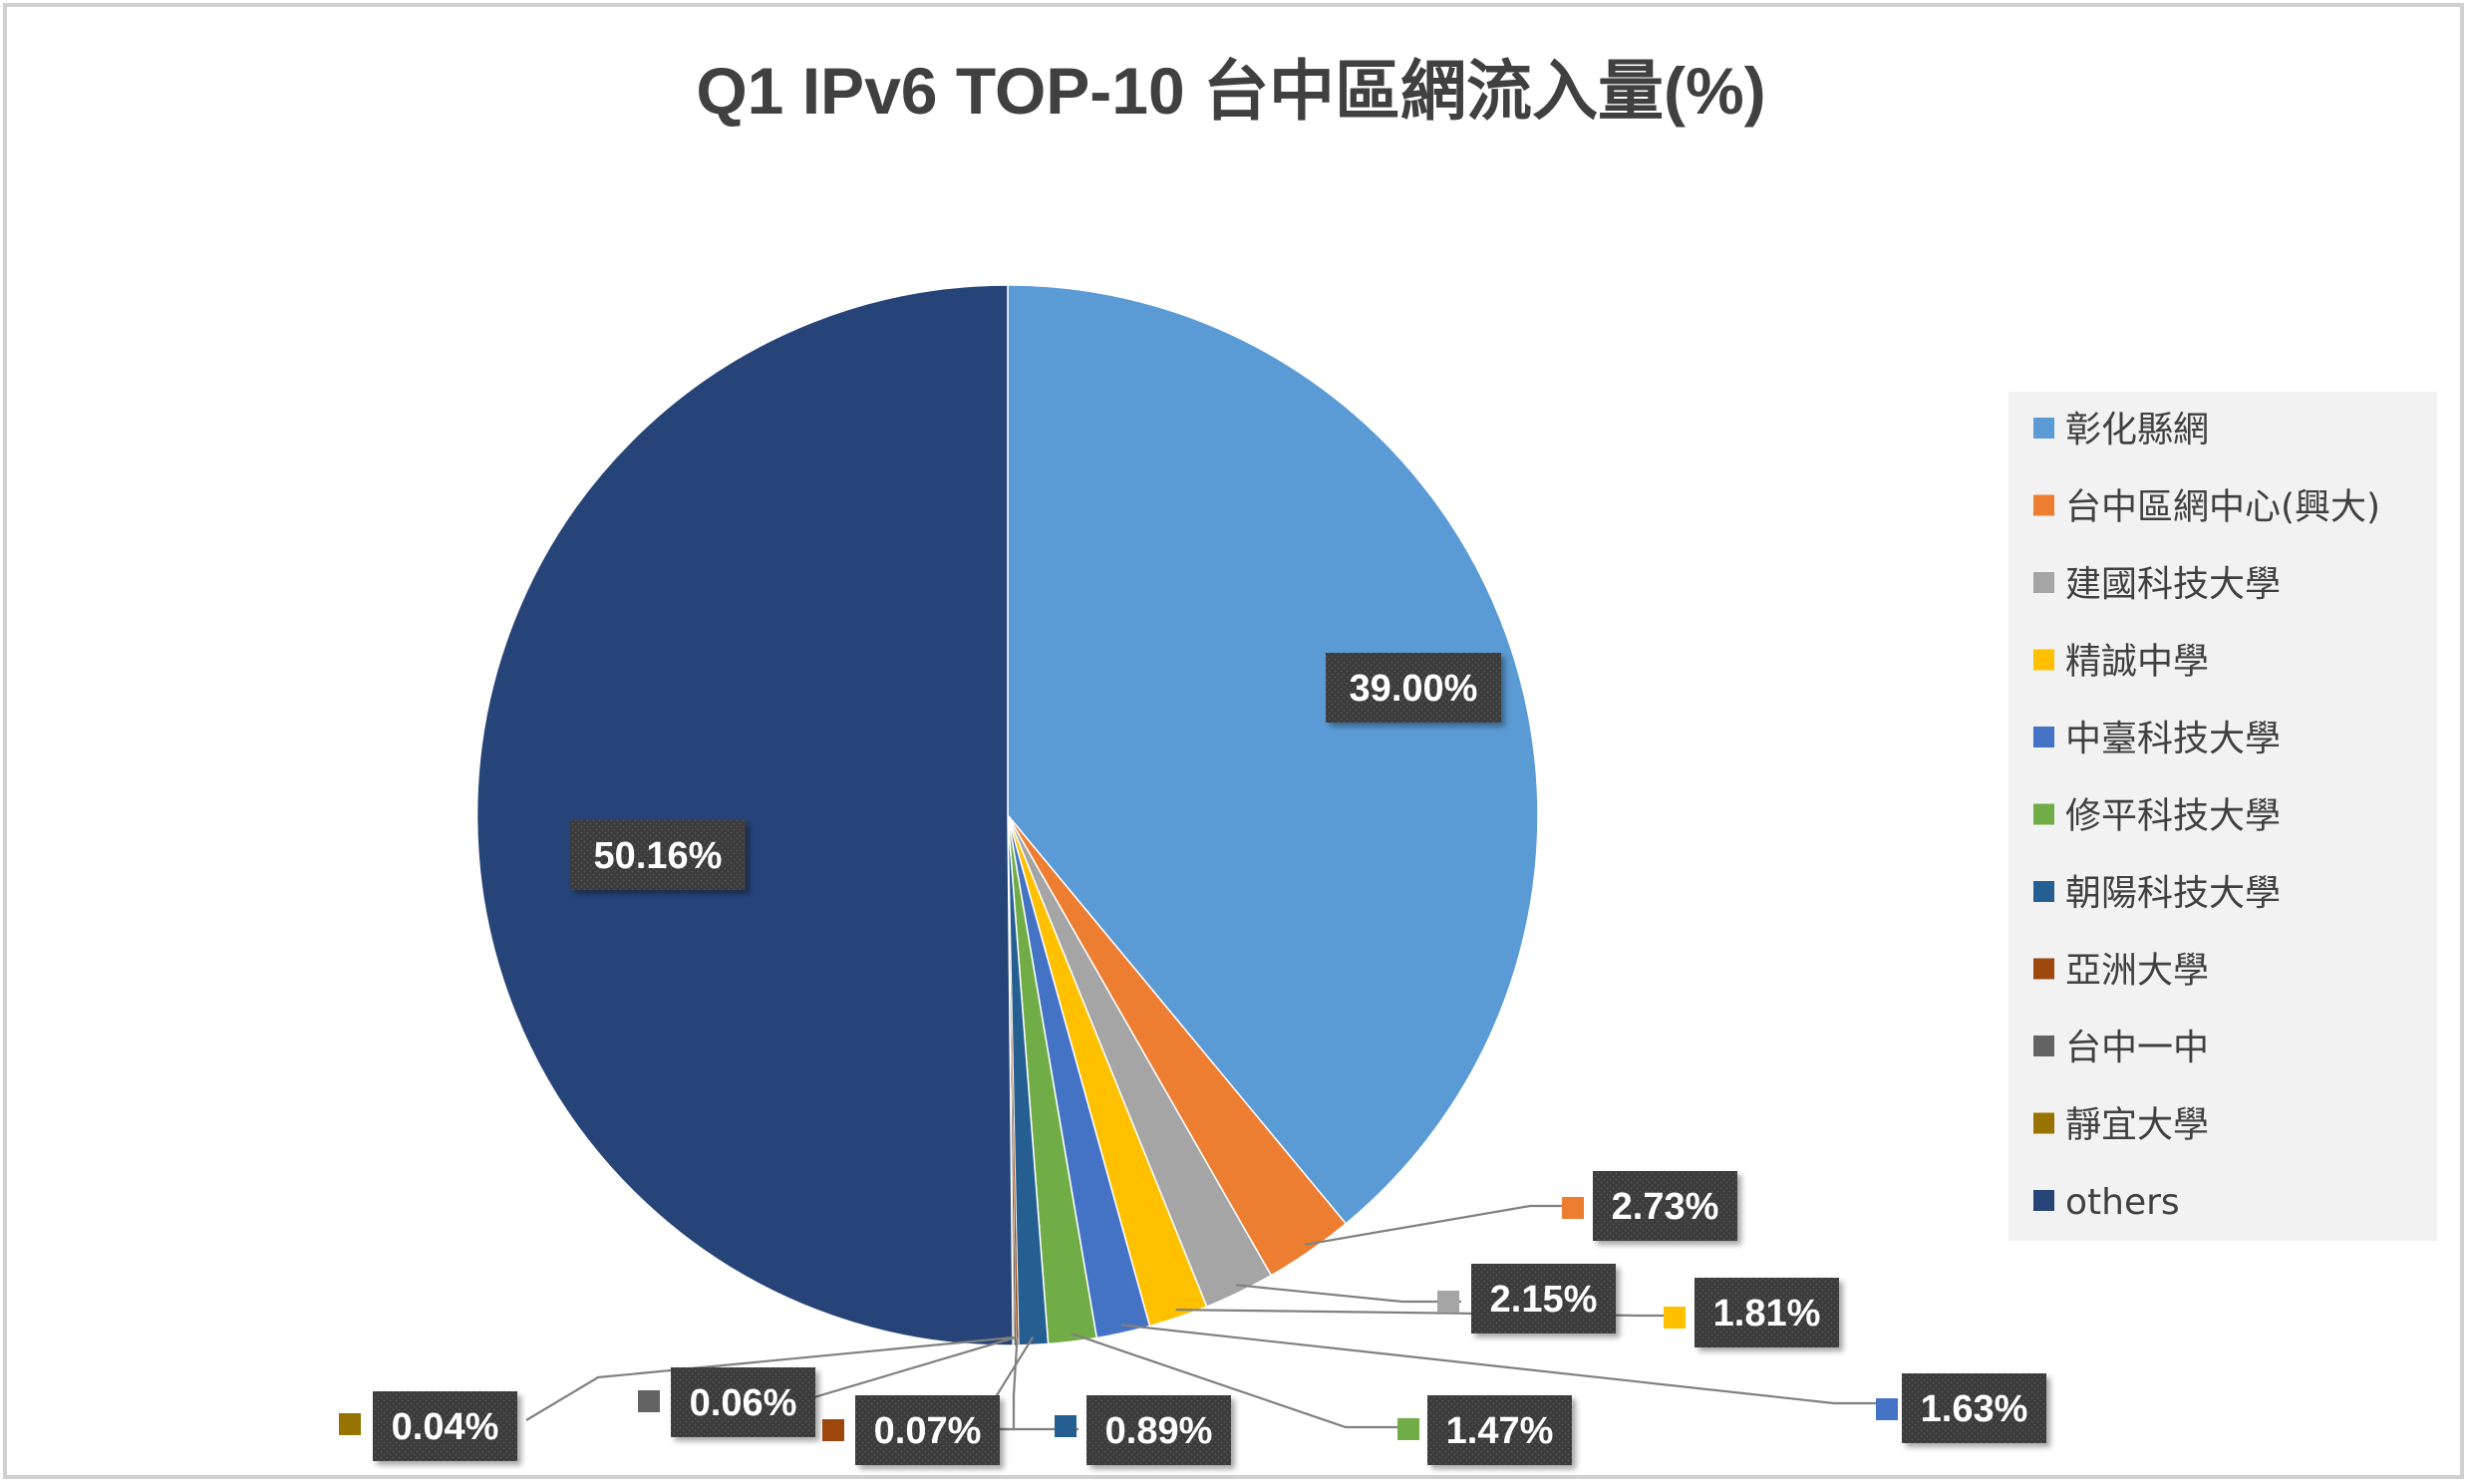 Image resolution: width=2469 pixels, height=1484 pixels. I want to click on legend-label: 建國科技大學, so click(2173, 584).